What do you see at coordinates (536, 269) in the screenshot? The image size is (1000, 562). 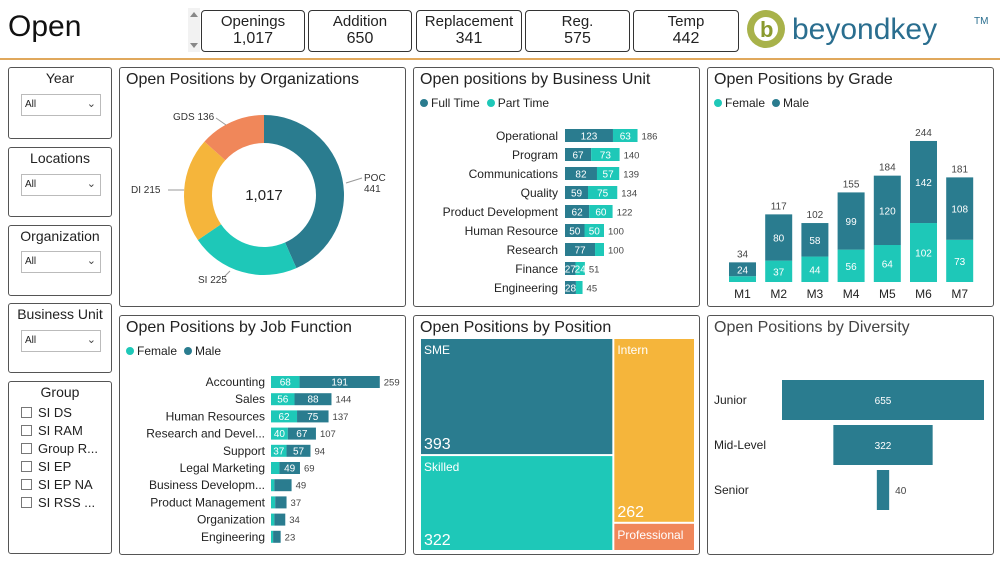 I see `category-label: Finance` at bounding box center [536, 269].